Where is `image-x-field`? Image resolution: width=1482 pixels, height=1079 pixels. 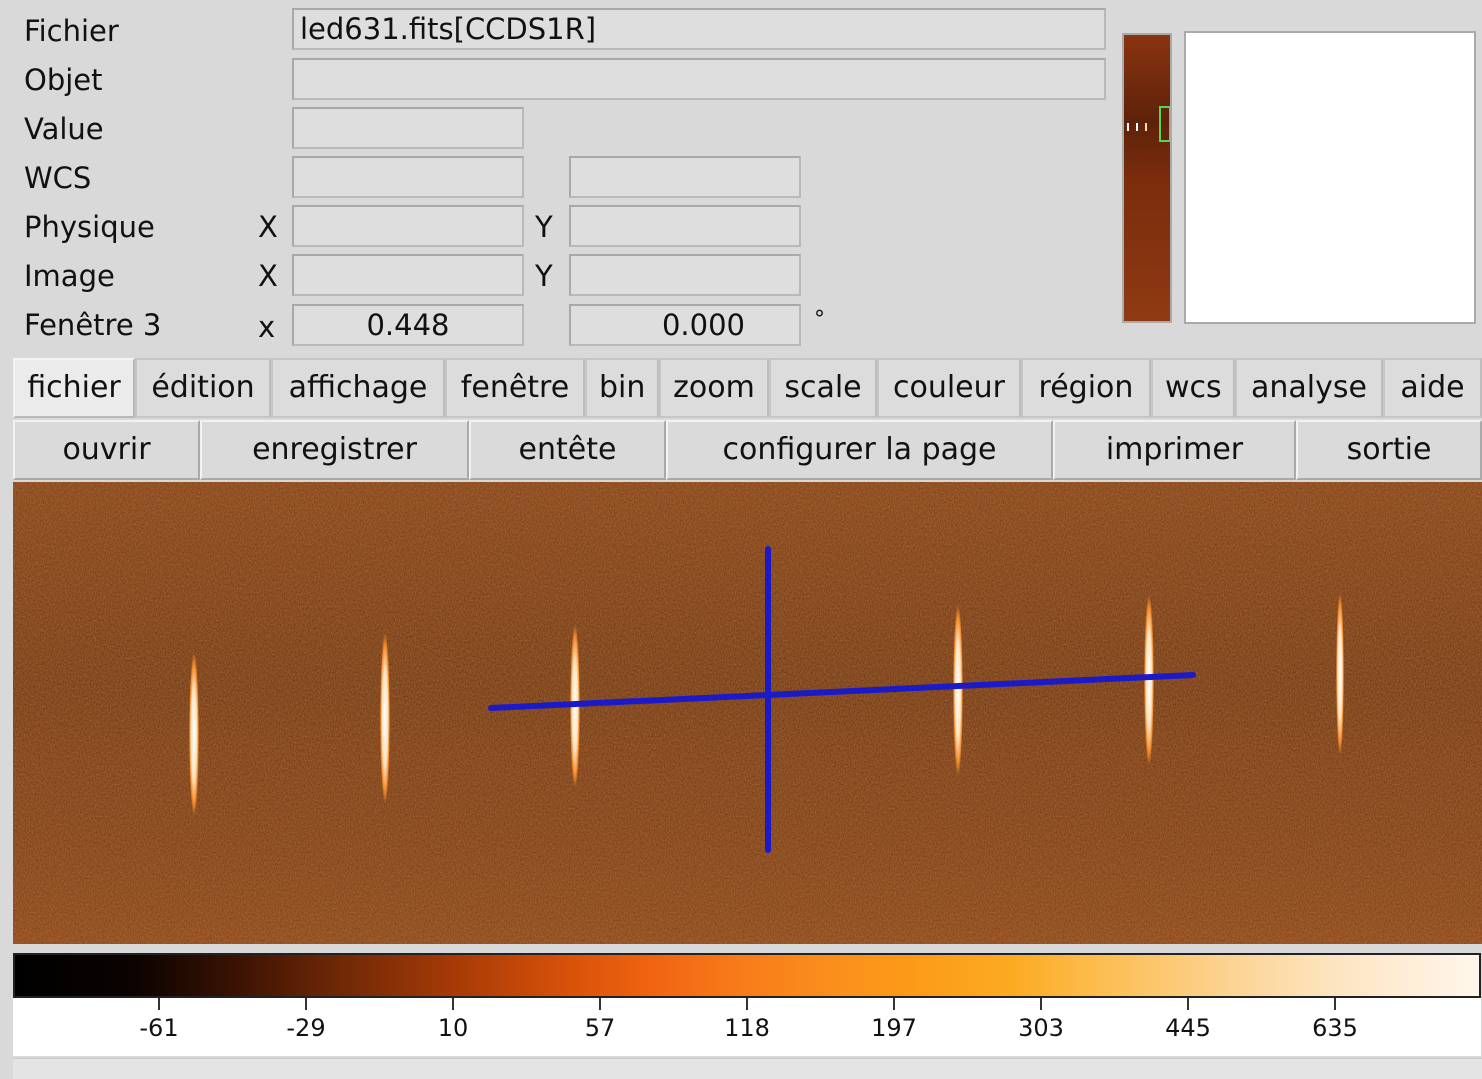
image-x-field is located at coordinates (408, 275).